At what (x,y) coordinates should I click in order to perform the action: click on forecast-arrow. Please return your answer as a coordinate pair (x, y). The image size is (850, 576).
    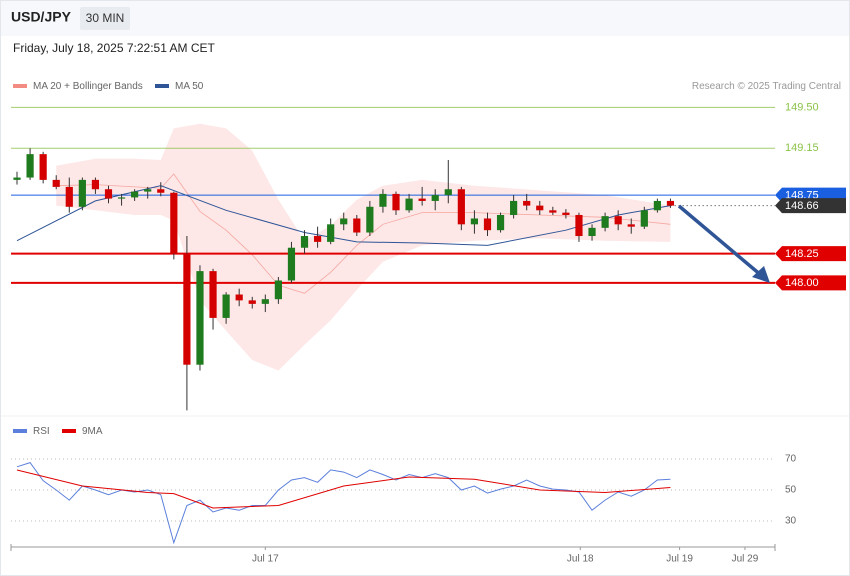
    Looking at the image, I should click on (723, 243).